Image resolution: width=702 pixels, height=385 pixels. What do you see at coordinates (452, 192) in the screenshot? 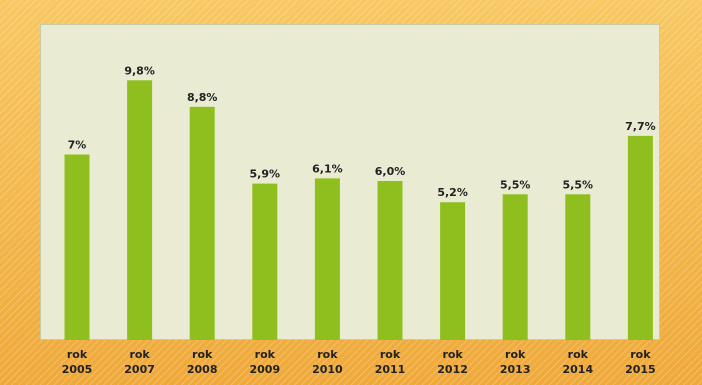
I see `data-label-2012: 5,2%` at bounding box center [452, 192].